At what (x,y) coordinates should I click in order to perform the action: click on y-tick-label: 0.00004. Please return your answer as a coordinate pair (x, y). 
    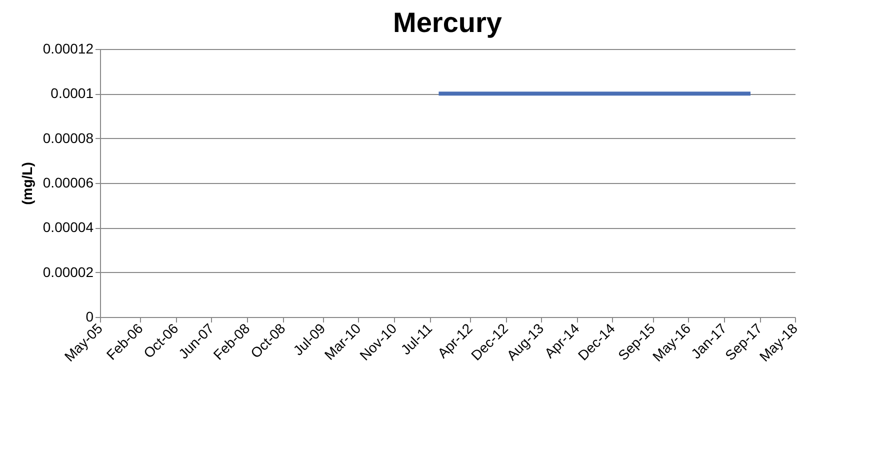
    Looking at the image, I should click on (68, 227).